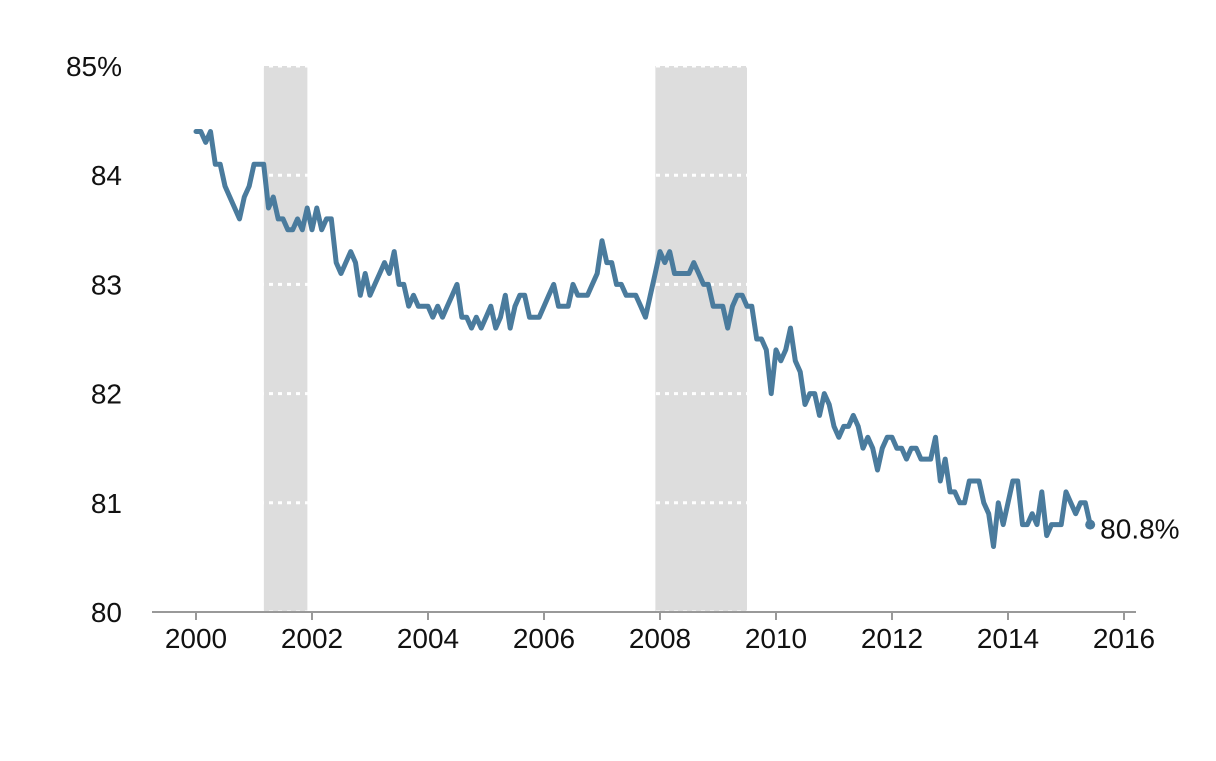 This screenshot has height=761, width=1216. Describe the element at coordinates (1124, 638) in the screenshot. I see `x-tick-label-2016: 2016` at that location.